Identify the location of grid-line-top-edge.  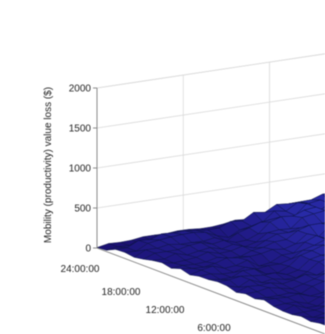
(210, 71).